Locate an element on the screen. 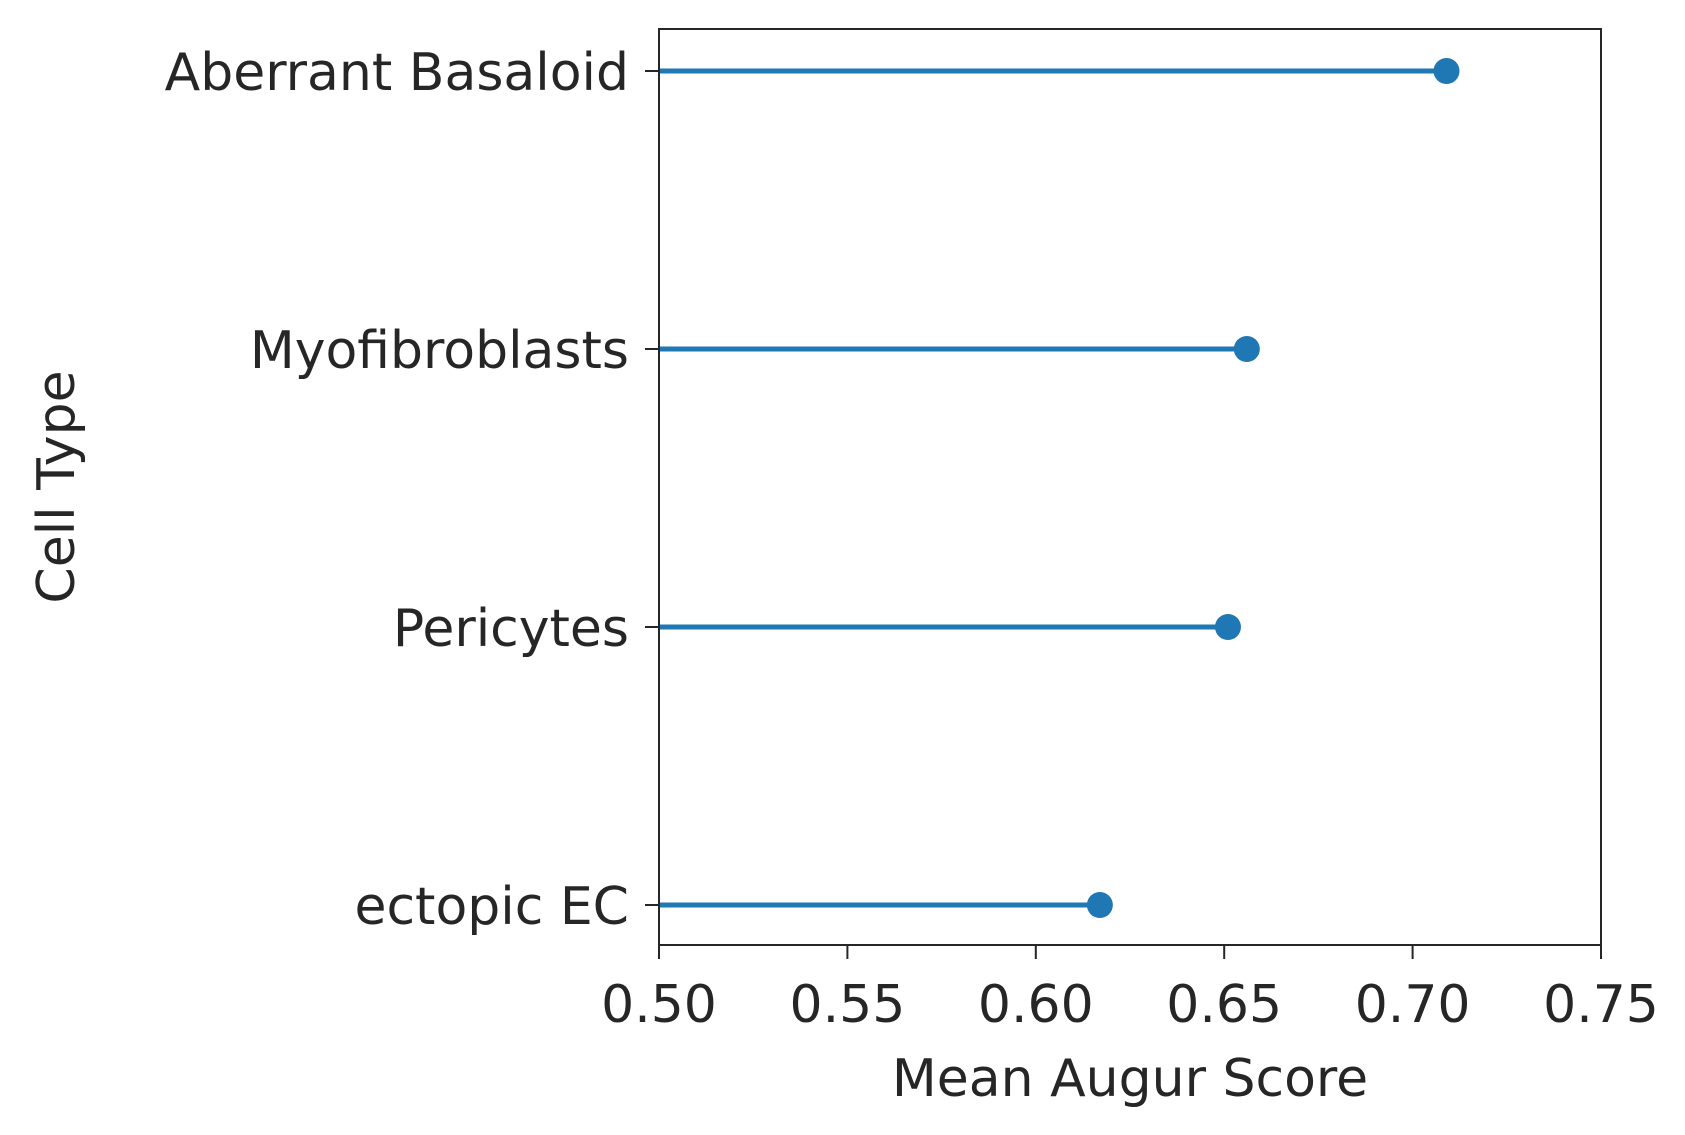 The height and width of the screenshot is (1135, 1685). y-axis-label: Cell Type is located at coordinates (57, 486).